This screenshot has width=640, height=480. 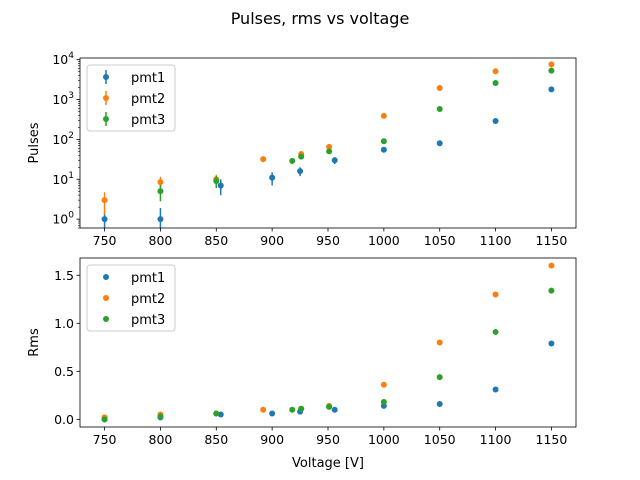 I want to click on x-tick-label: 1050, so click(x=440, y=439).